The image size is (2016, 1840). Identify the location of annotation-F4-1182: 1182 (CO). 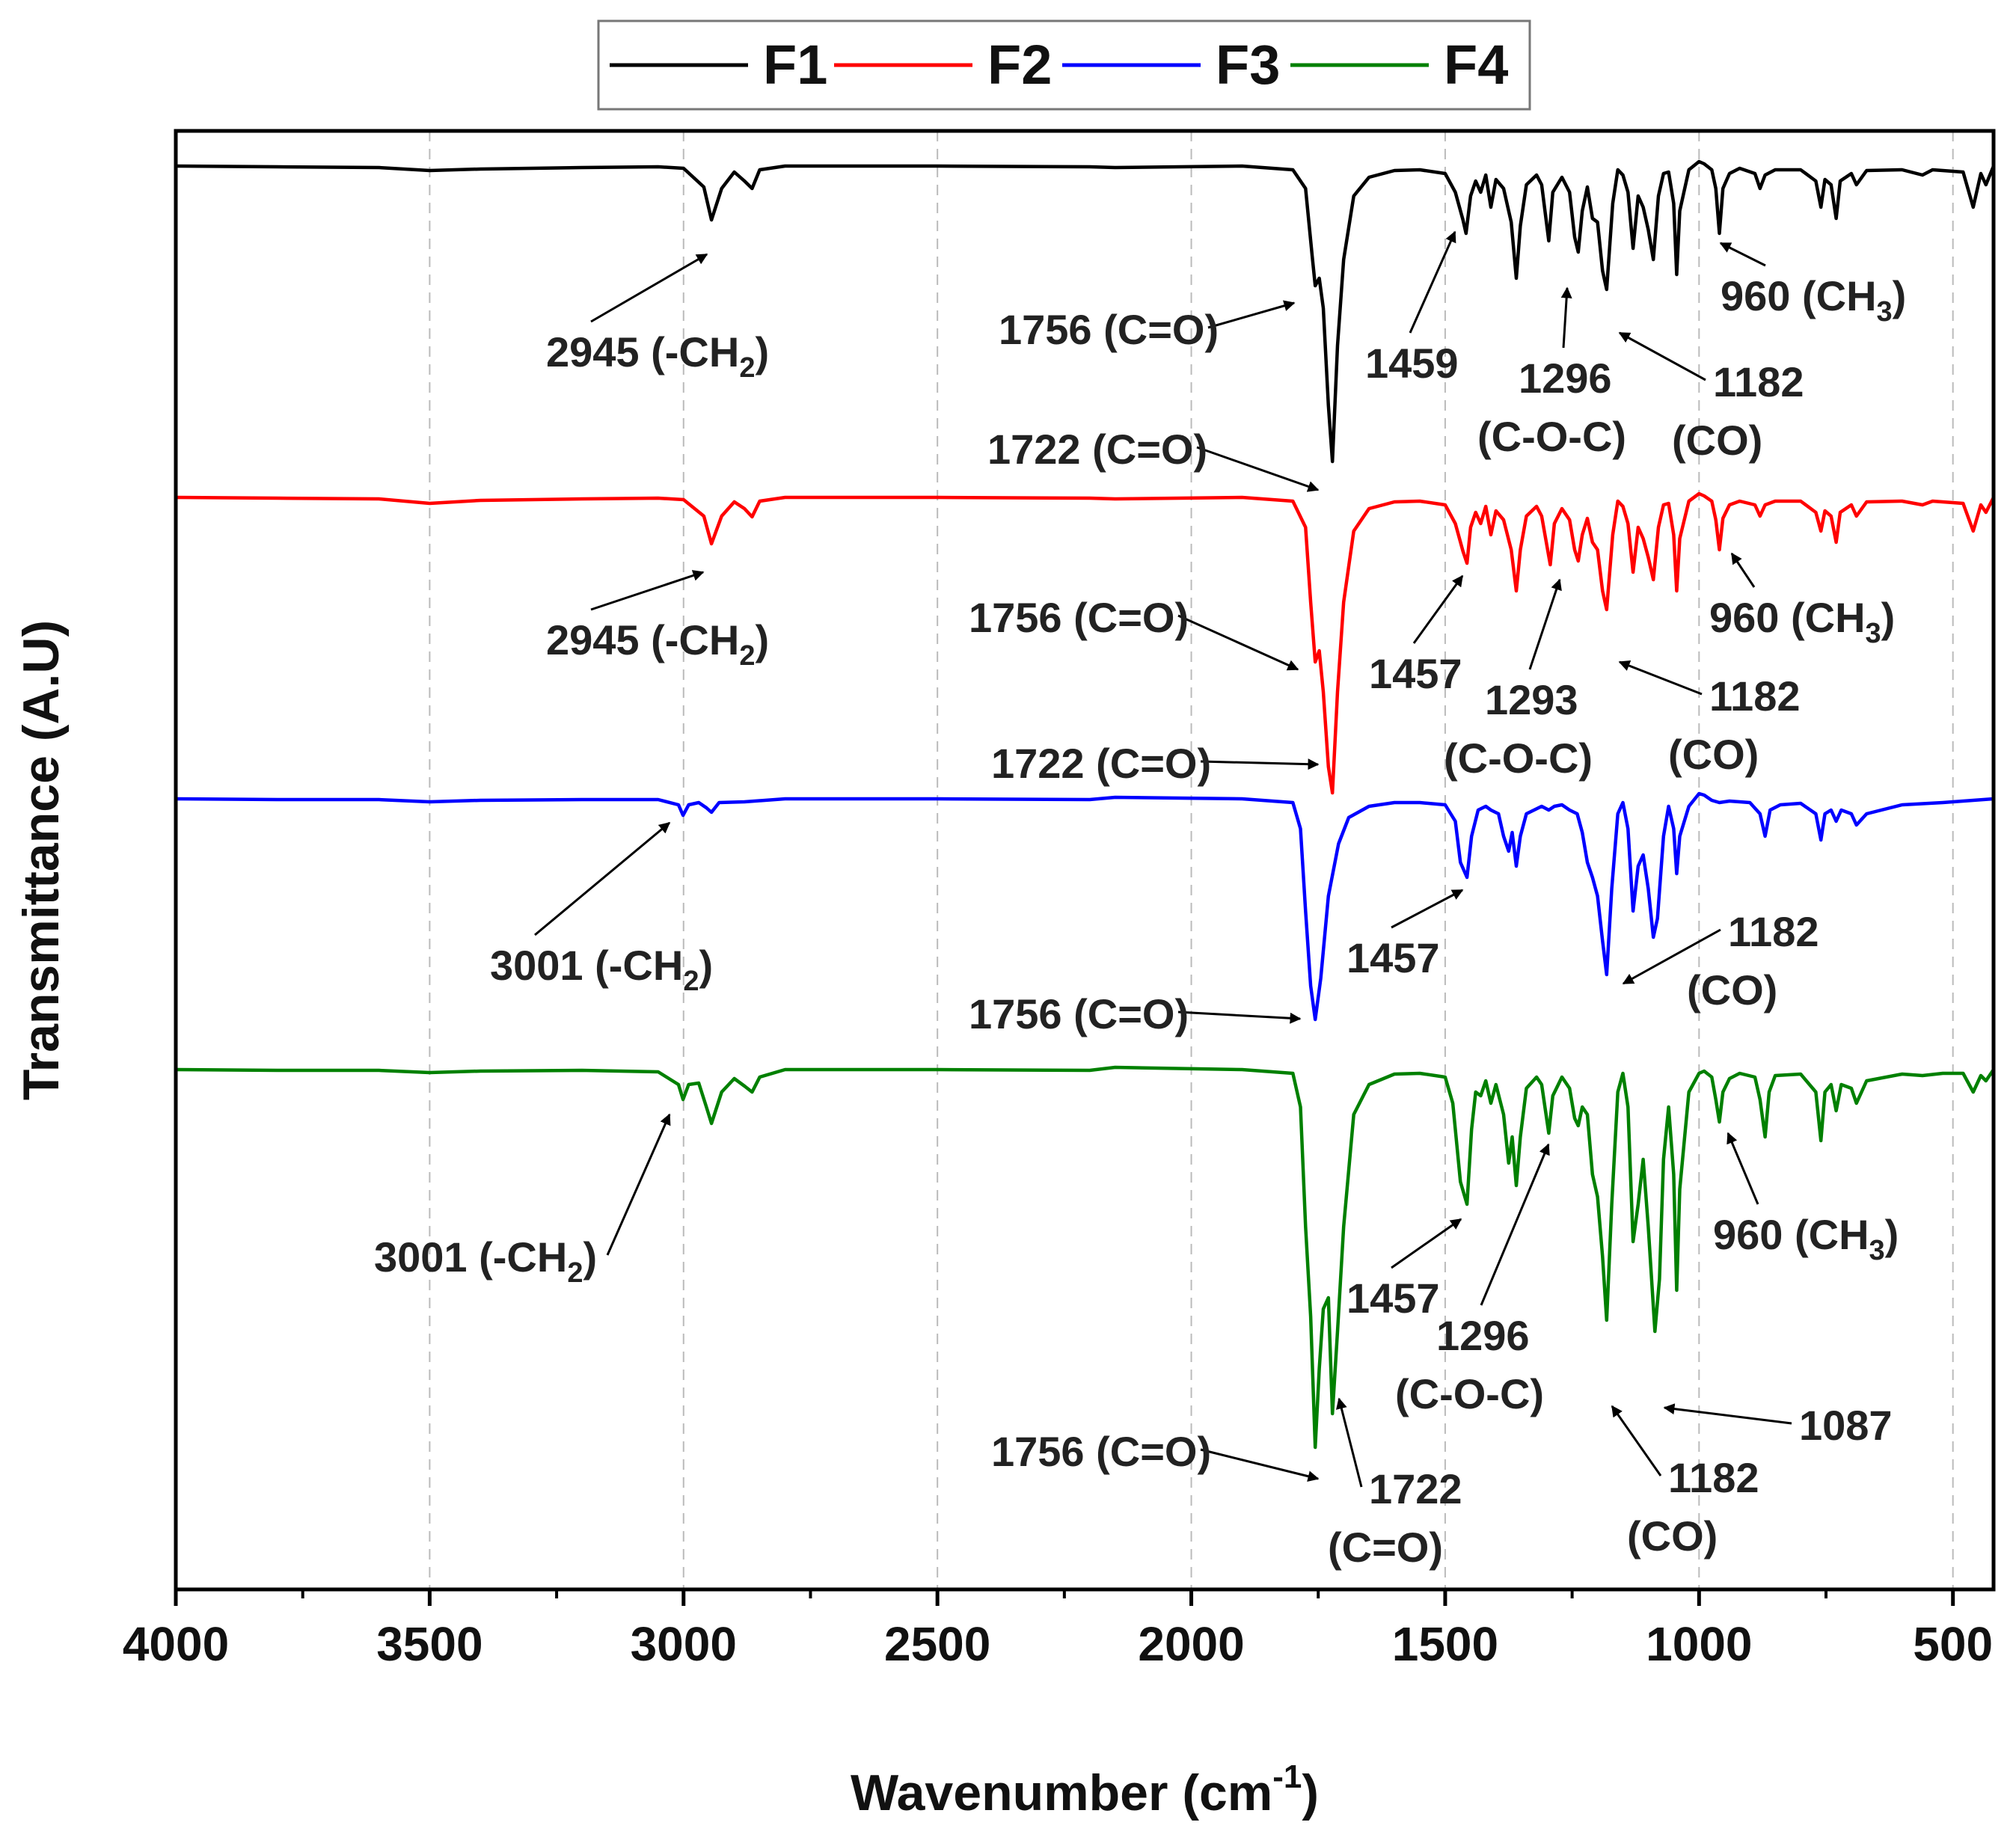
(1685, 1482).